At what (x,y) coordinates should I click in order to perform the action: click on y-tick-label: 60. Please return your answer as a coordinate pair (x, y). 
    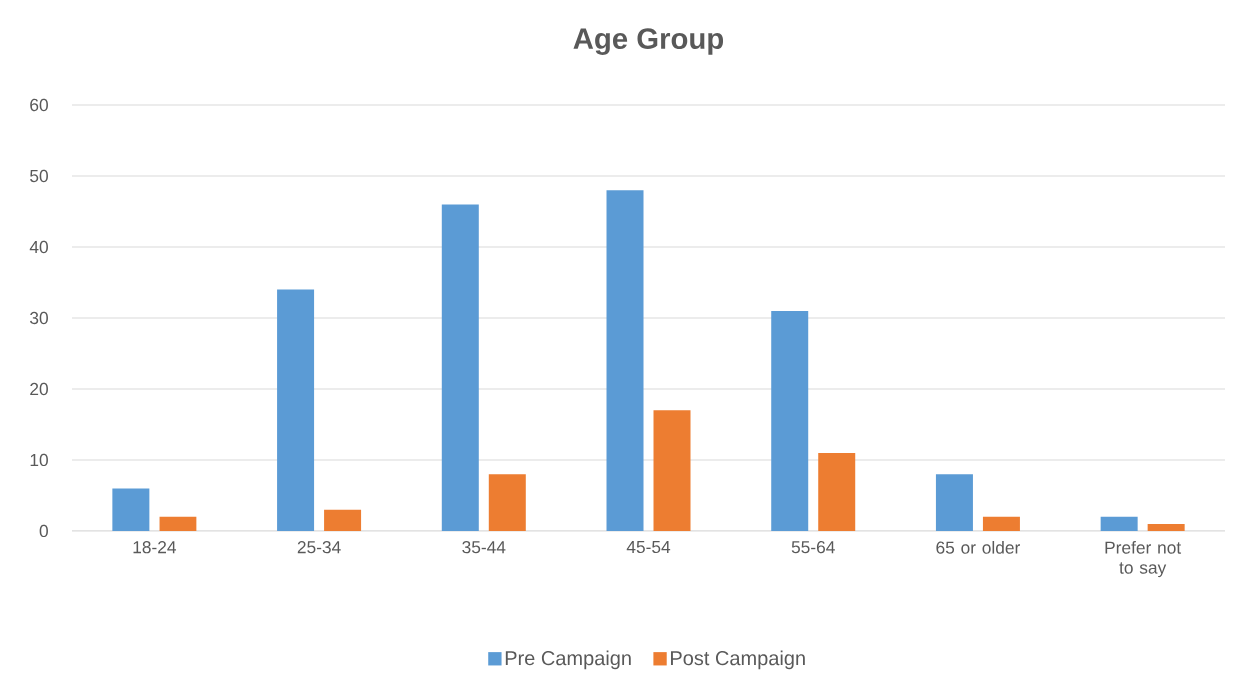
    Looking at the image, I should click on (39, 105).